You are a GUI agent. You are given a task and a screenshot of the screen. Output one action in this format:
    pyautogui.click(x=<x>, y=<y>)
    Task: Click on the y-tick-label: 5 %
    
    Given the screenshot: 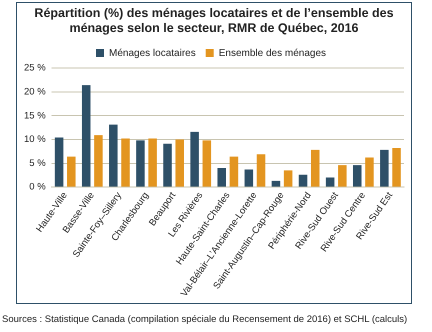 What is the action you would take?
    pyautogui.click(x=37, y=163)
    